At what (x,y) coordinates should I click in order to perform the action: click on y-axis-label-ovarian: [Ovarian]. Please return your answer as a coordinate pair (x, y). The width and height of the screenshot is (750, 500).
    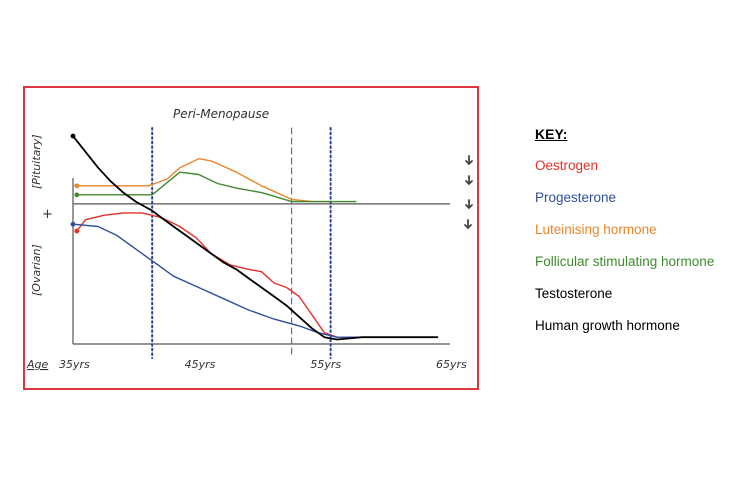
    Looking at the image, I should click on (36, 270).